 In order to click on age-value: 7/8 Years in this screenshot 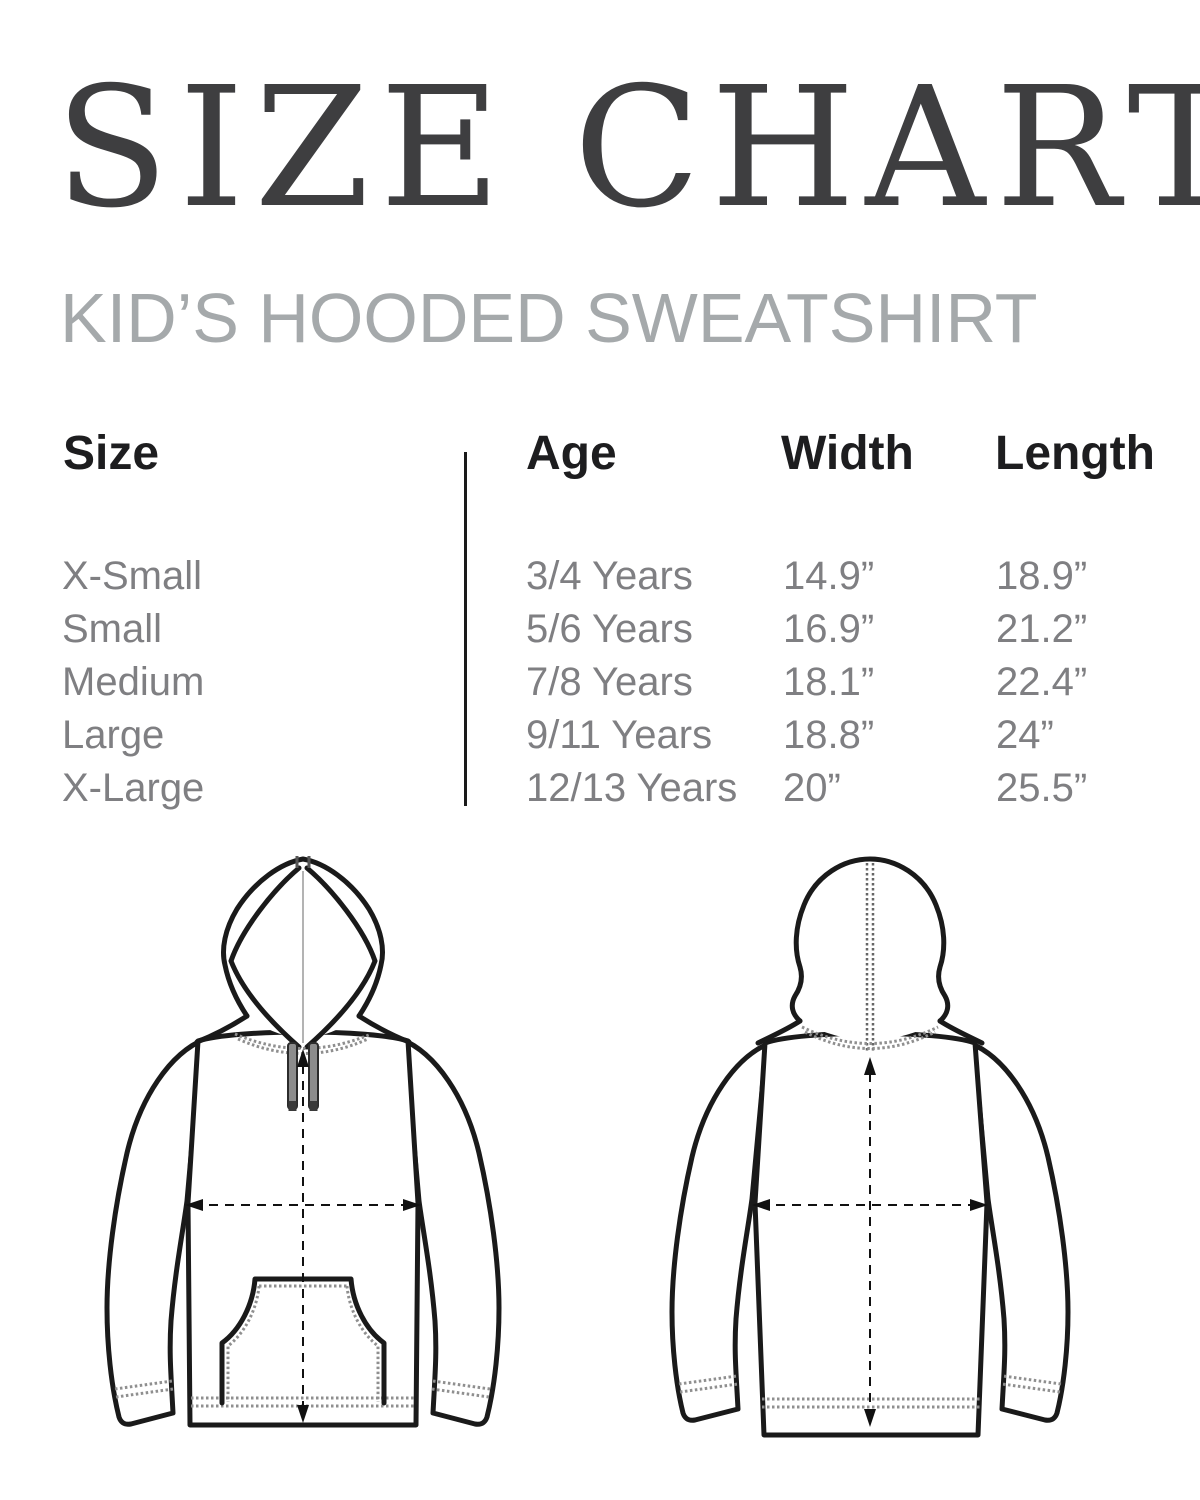, I will do `click(609, 682)`.